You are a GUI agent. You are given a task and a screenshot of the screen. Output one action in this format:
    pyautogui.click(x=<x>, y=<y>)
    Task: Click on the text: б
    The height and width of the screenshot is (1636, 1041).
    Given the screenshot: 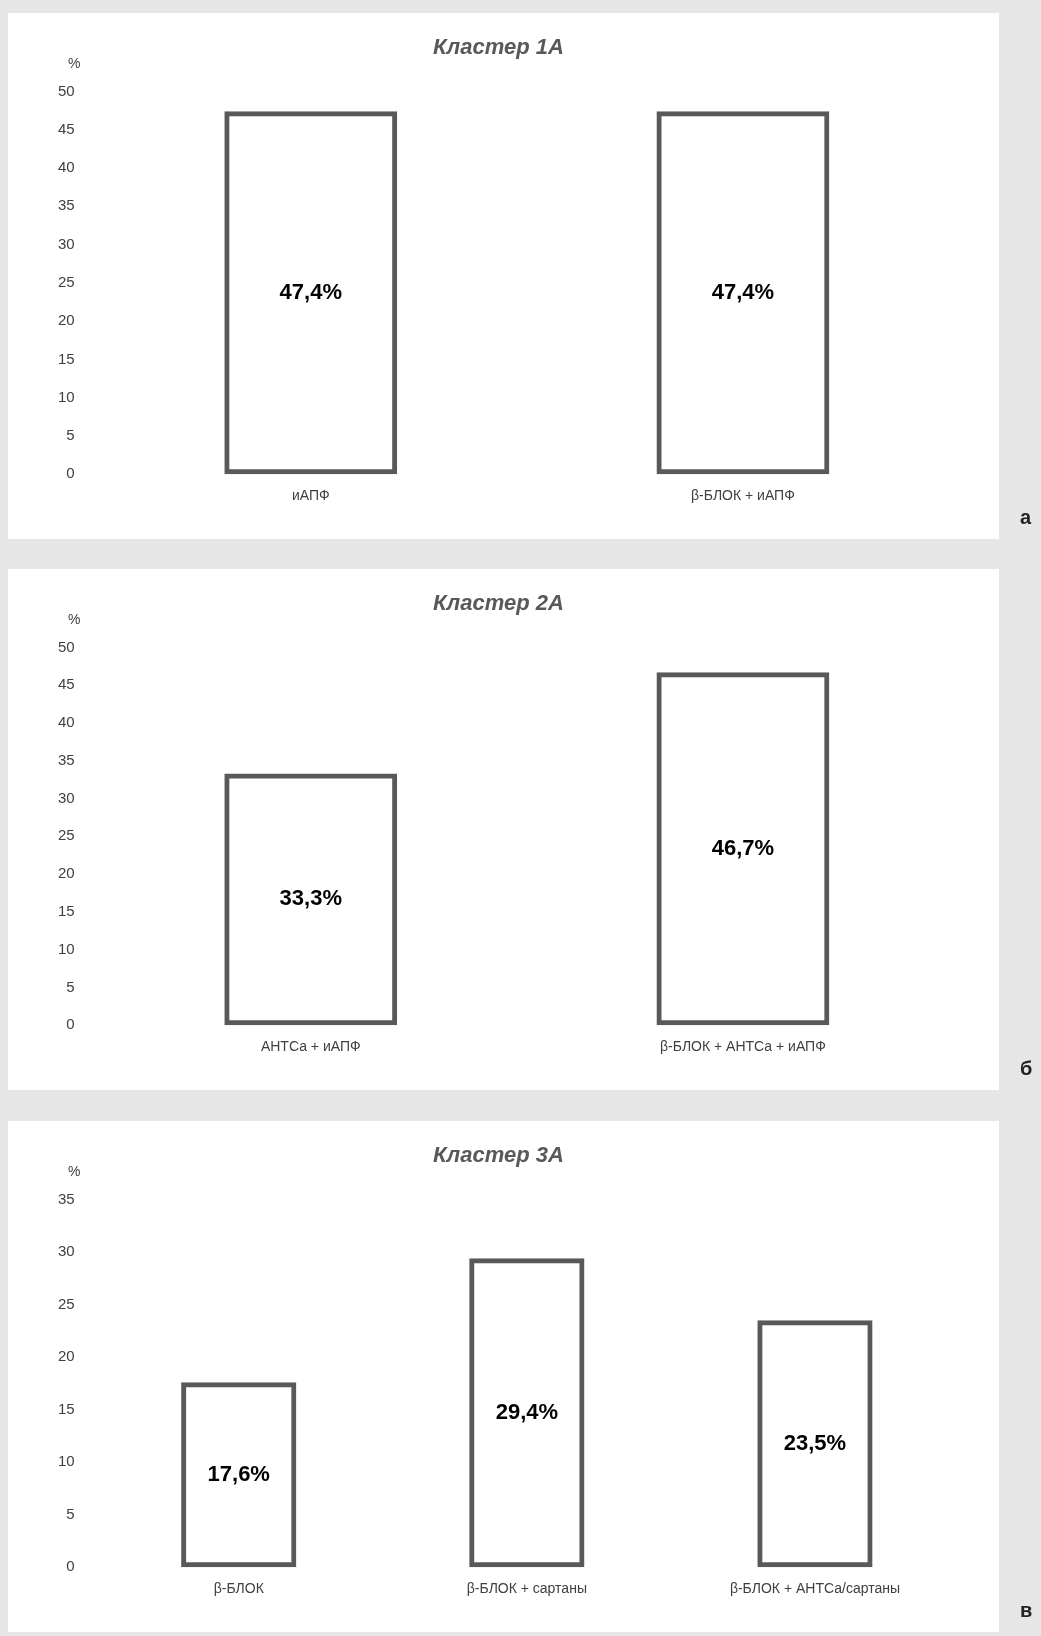 What is the action you would take?
    pyautogui.click(x=1026, y=1068)
    